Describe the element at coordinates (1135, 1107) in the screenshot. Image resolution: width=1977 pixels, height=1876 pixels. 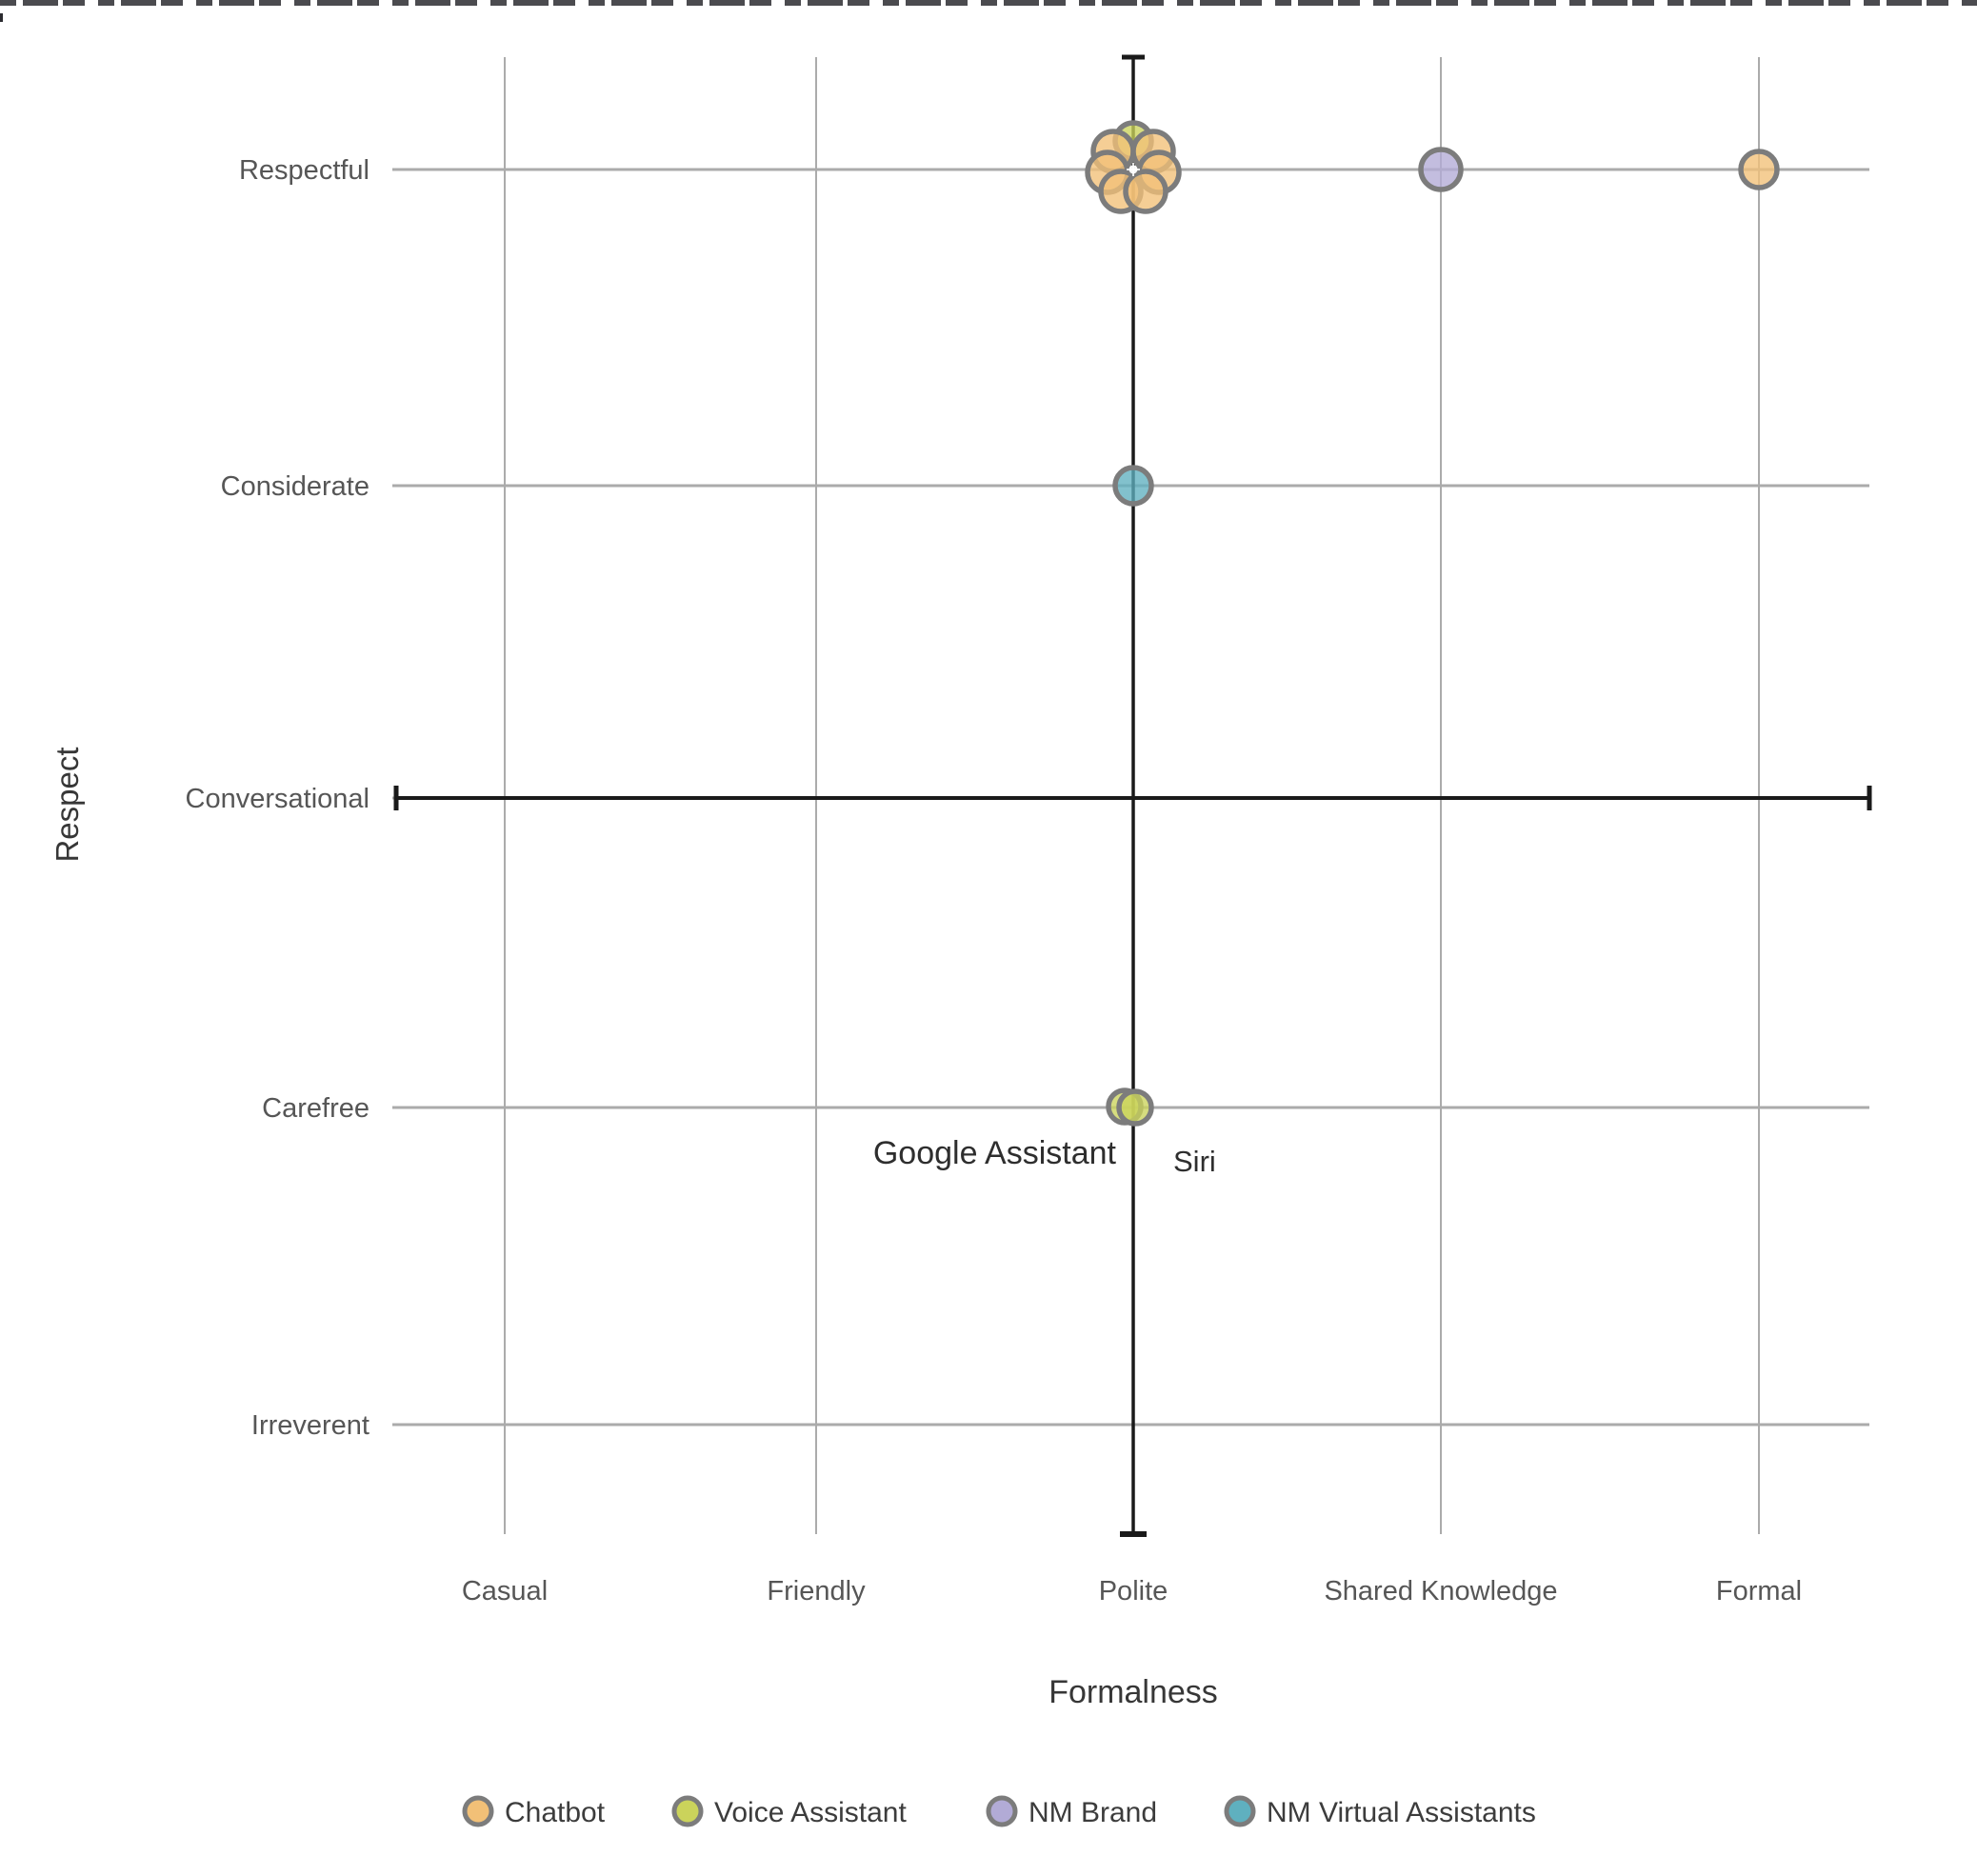
I see `data-point-siri` at that location.